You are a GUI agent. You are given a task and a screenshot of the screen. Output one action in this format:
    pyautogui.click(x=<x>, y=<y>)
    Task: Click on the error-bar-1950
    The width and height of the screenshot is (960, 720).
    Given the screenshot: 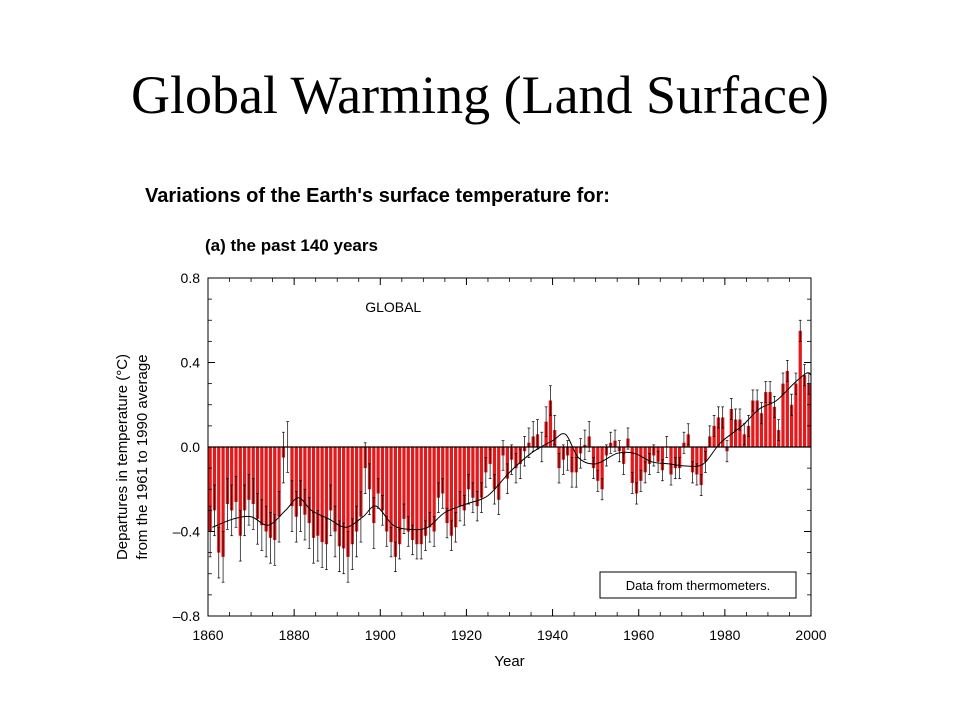 What is the action you would take?
    pyautogui.click(x=593, y=468)
    